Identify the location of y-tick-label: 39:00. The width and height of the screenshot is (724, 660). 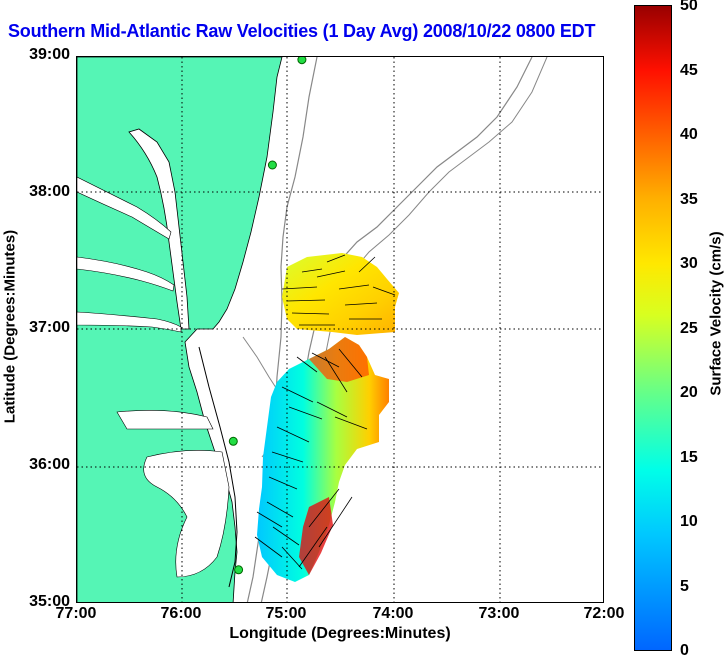
(35, 55).